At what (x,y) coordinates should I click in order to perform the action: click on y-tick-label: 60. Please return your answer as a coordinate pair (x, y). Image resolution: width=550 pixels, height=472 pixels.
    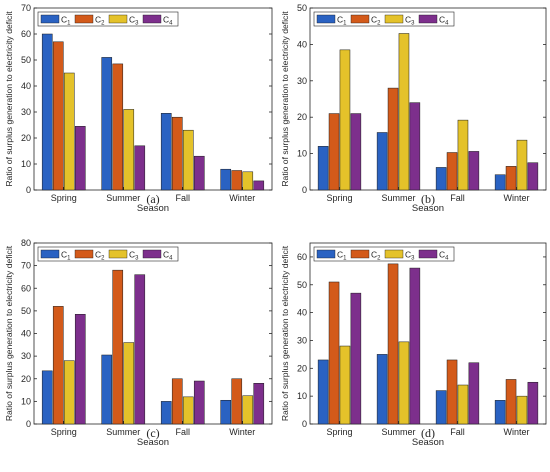
    Looking at the image, I should click on (302, 257).